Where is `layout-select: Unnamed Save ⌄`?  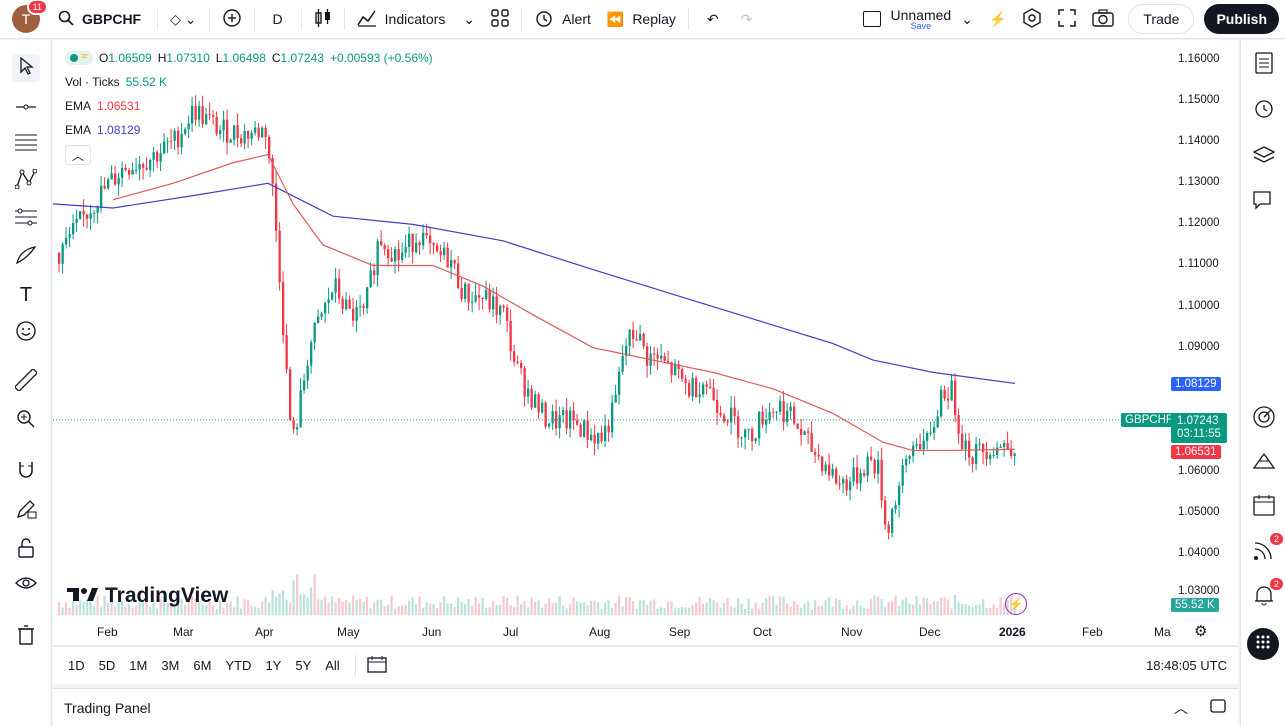
layout-select: Unnamed Save ⌄ is located at coordinates (918, 19).